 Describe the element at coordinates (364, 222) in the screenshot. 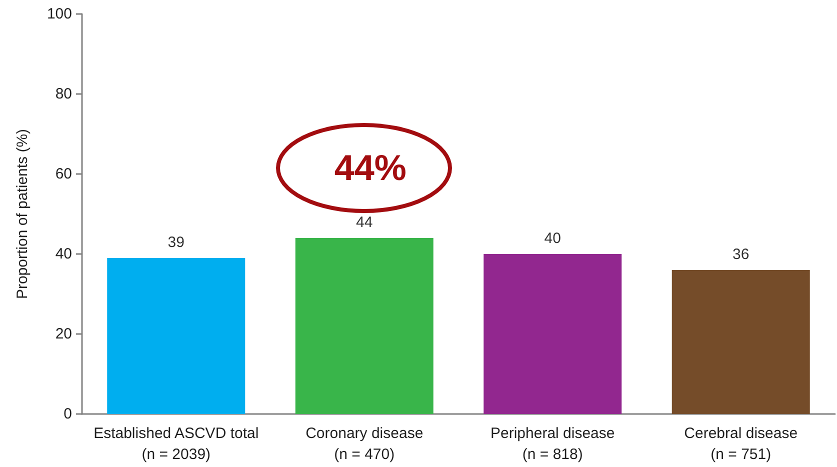

I see `data-label: 44` at that location.